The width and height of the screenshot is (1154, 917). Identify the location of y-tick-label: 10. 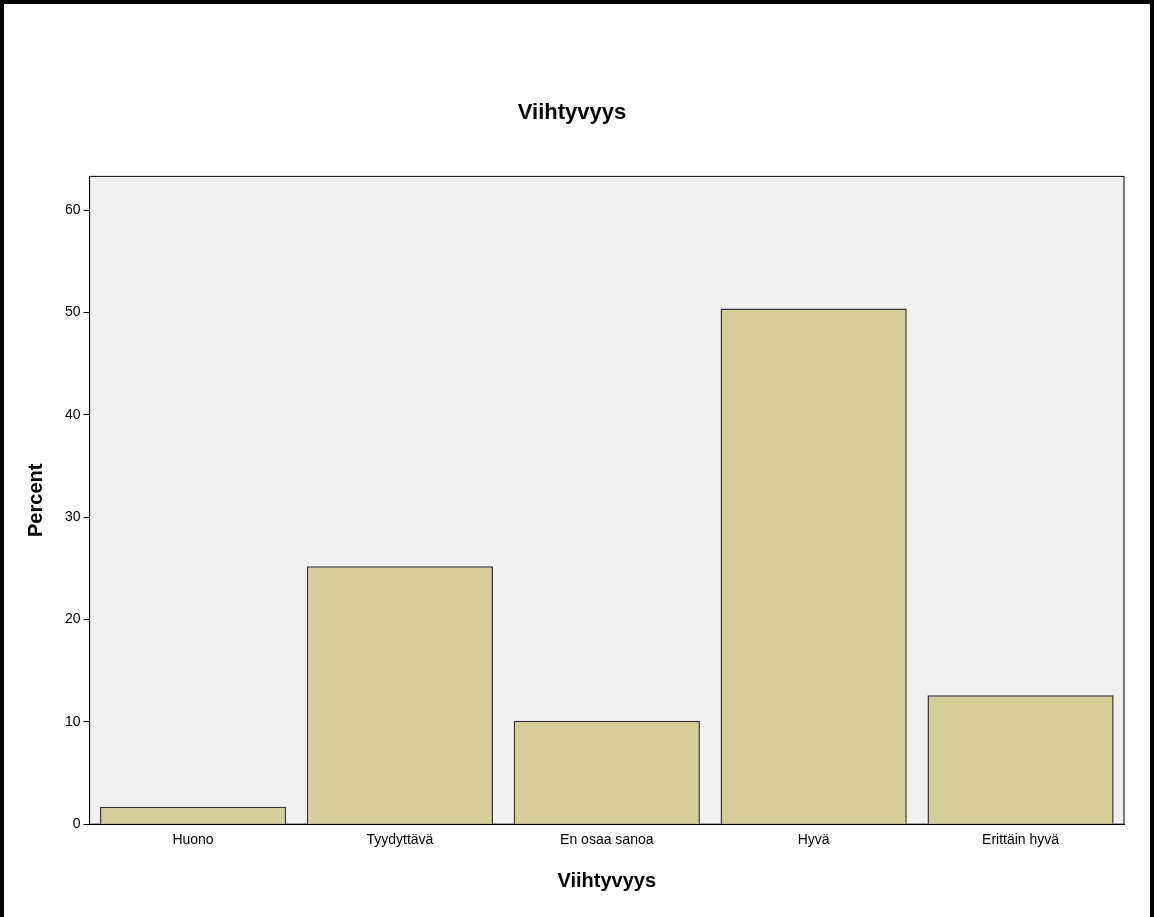
(72, 720).